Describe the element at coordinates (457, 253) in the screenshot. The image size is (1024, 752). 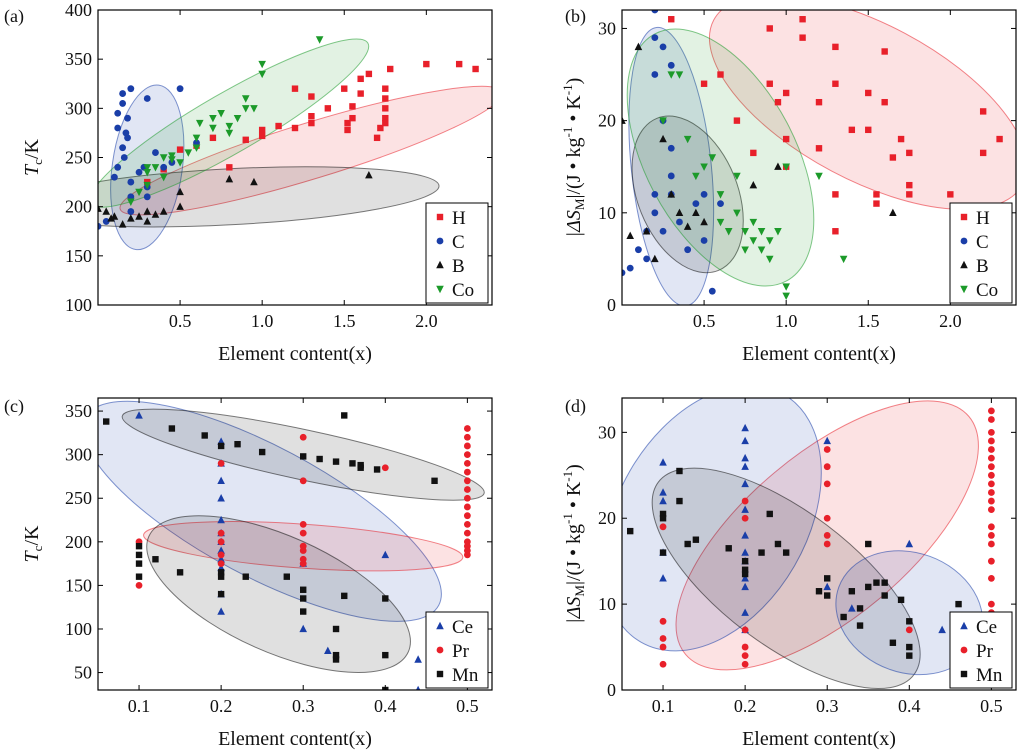
I see `legend-box` at that location.